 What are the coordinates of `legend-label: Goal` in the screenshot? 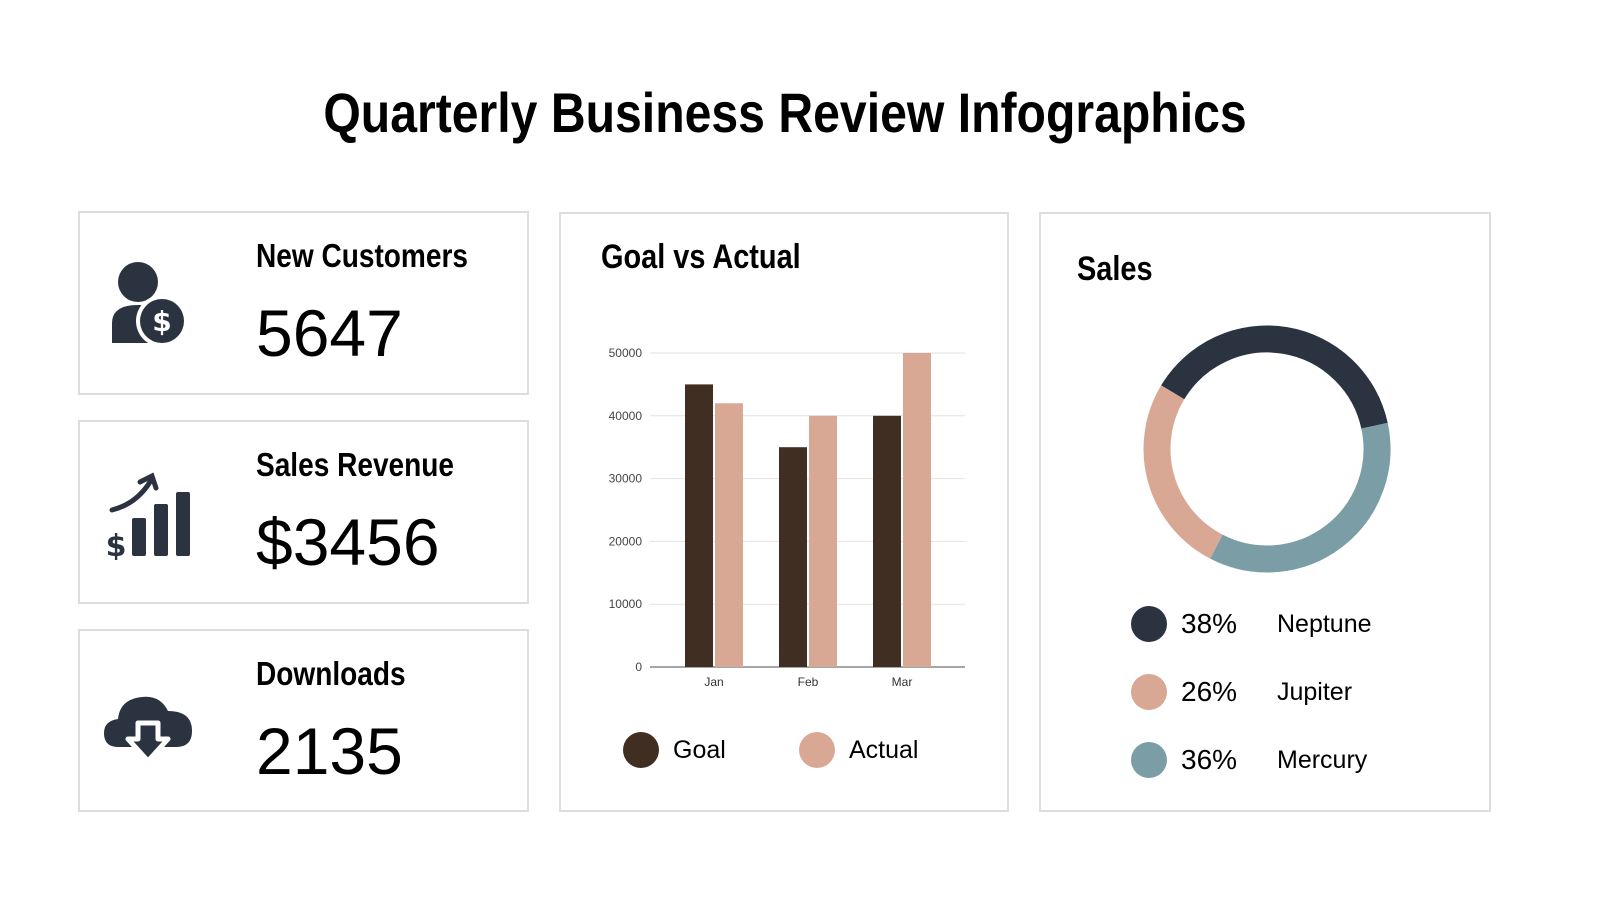 It's located at (699, 749).